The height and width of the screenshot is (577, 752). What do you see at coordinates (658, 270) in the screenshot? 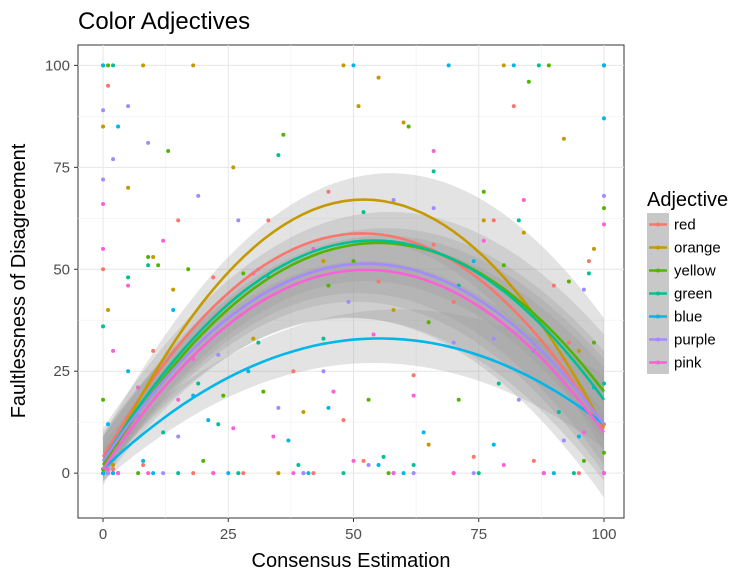
I see `legend-dot-yellow` at bounding box center [658, 270].